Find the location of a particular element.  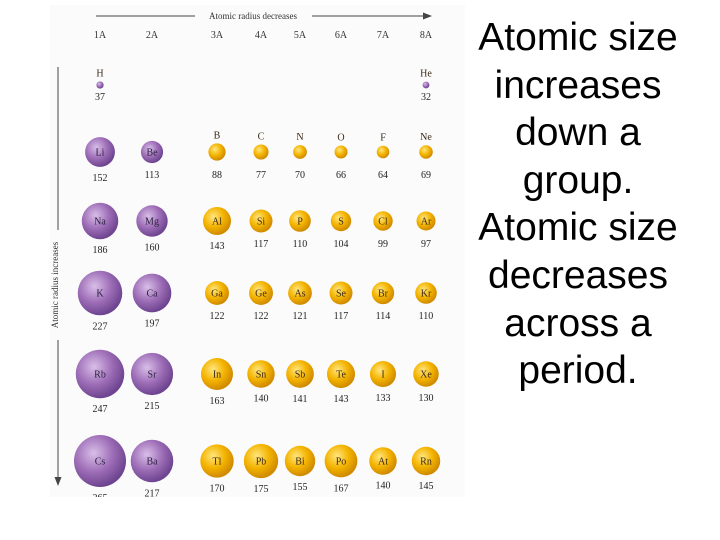

atom-sr is located at coordinates (152, 374).